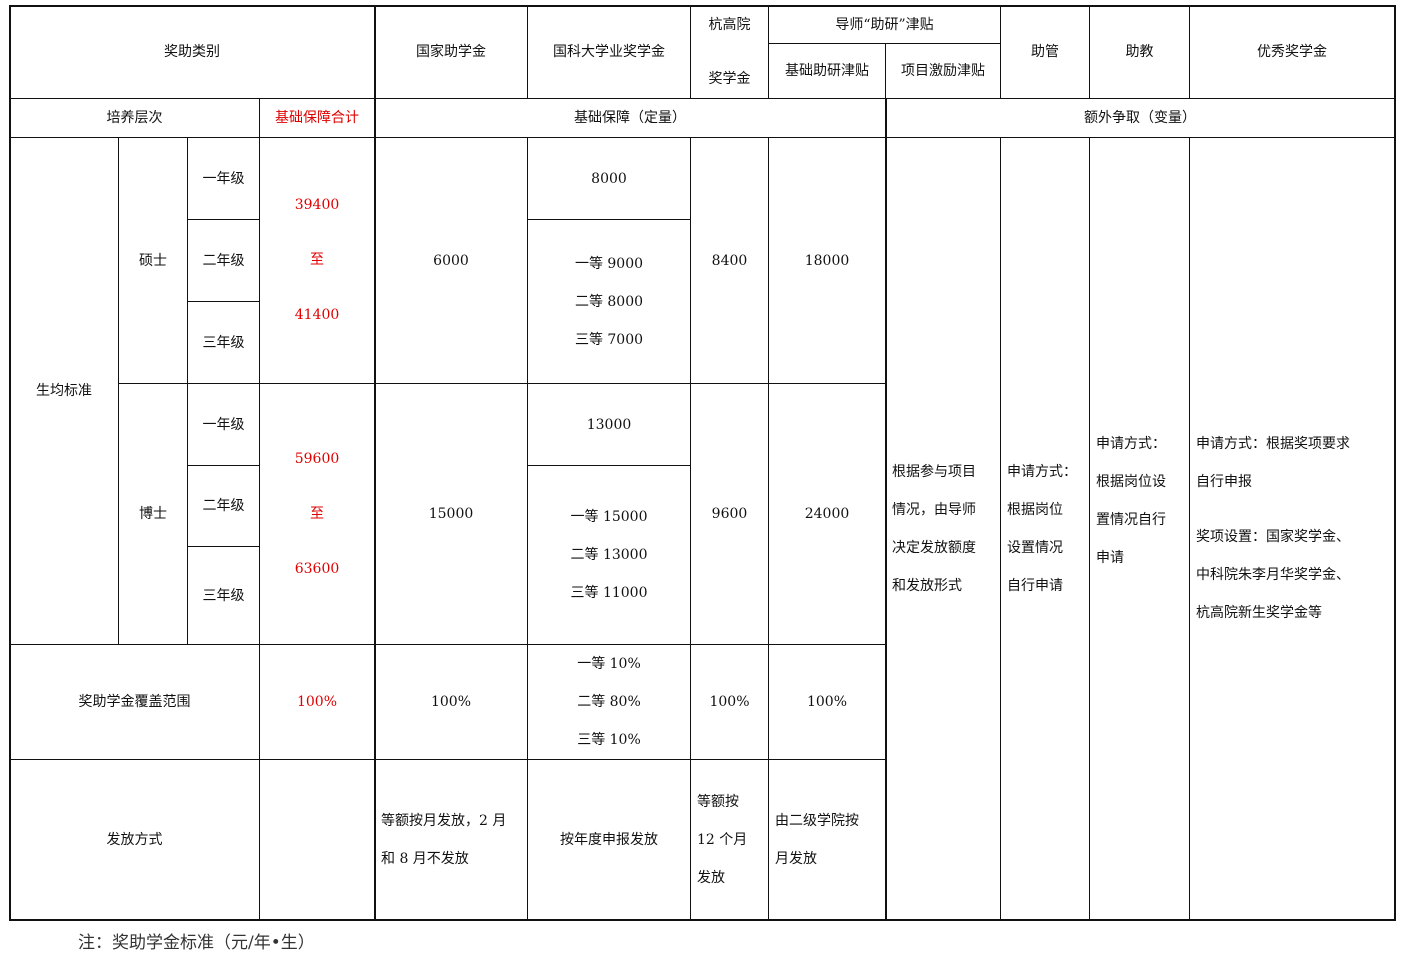 The width and height of the screenshot is (1408, 953). What do you see at coordinates (718, 801) in the screenshot?
I see `cell-text: 等额按` at bounding box center [718, 801].